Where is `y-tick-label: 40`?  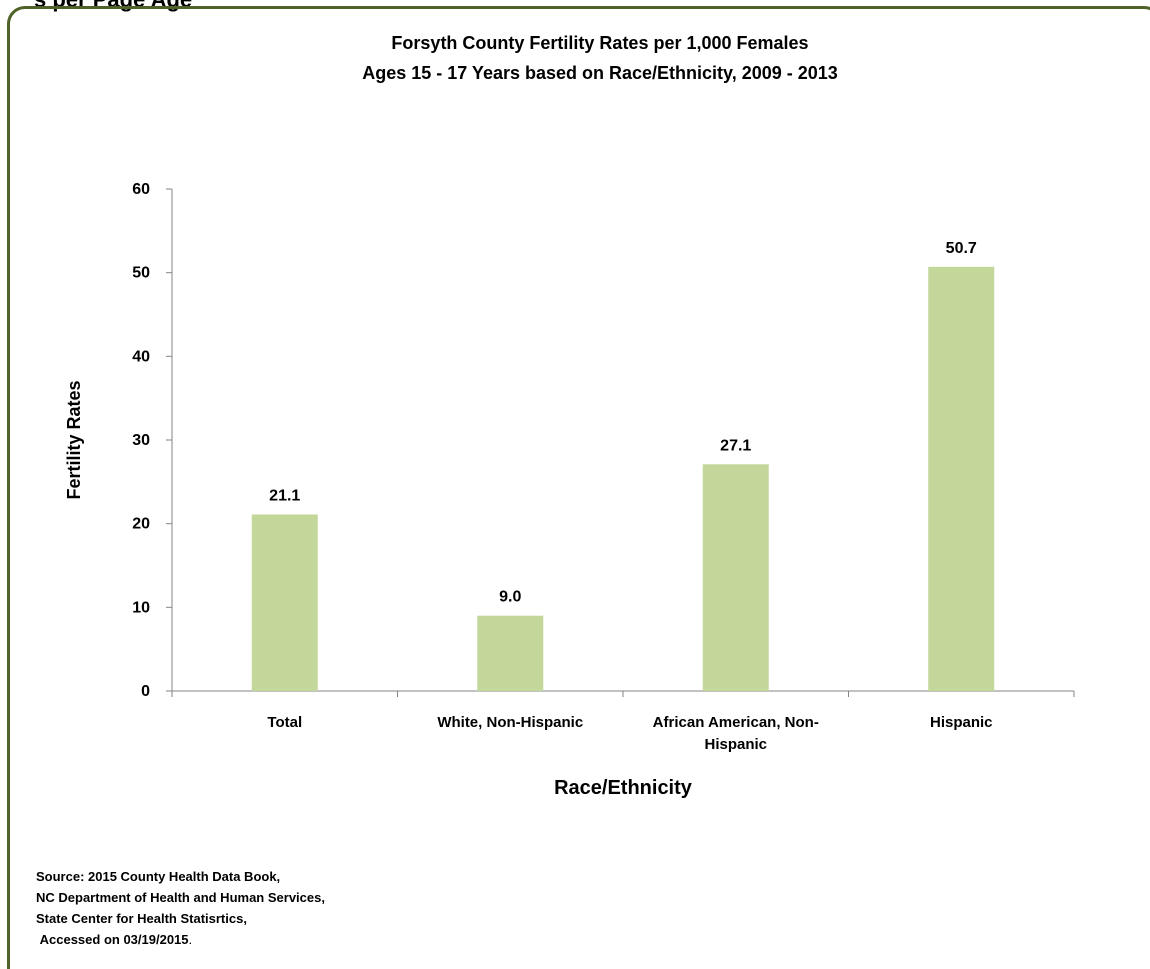
y-tick-label: 40 is located at coordinates (141, 356).